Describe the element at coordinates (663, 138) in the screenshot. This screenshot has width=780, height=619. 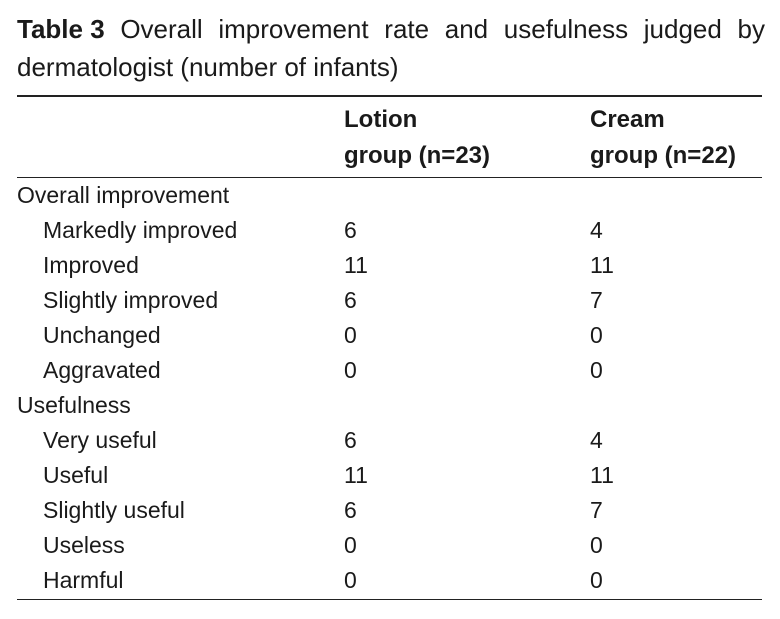
I see `column-header-cream: Cream group (n=22)` at that location.